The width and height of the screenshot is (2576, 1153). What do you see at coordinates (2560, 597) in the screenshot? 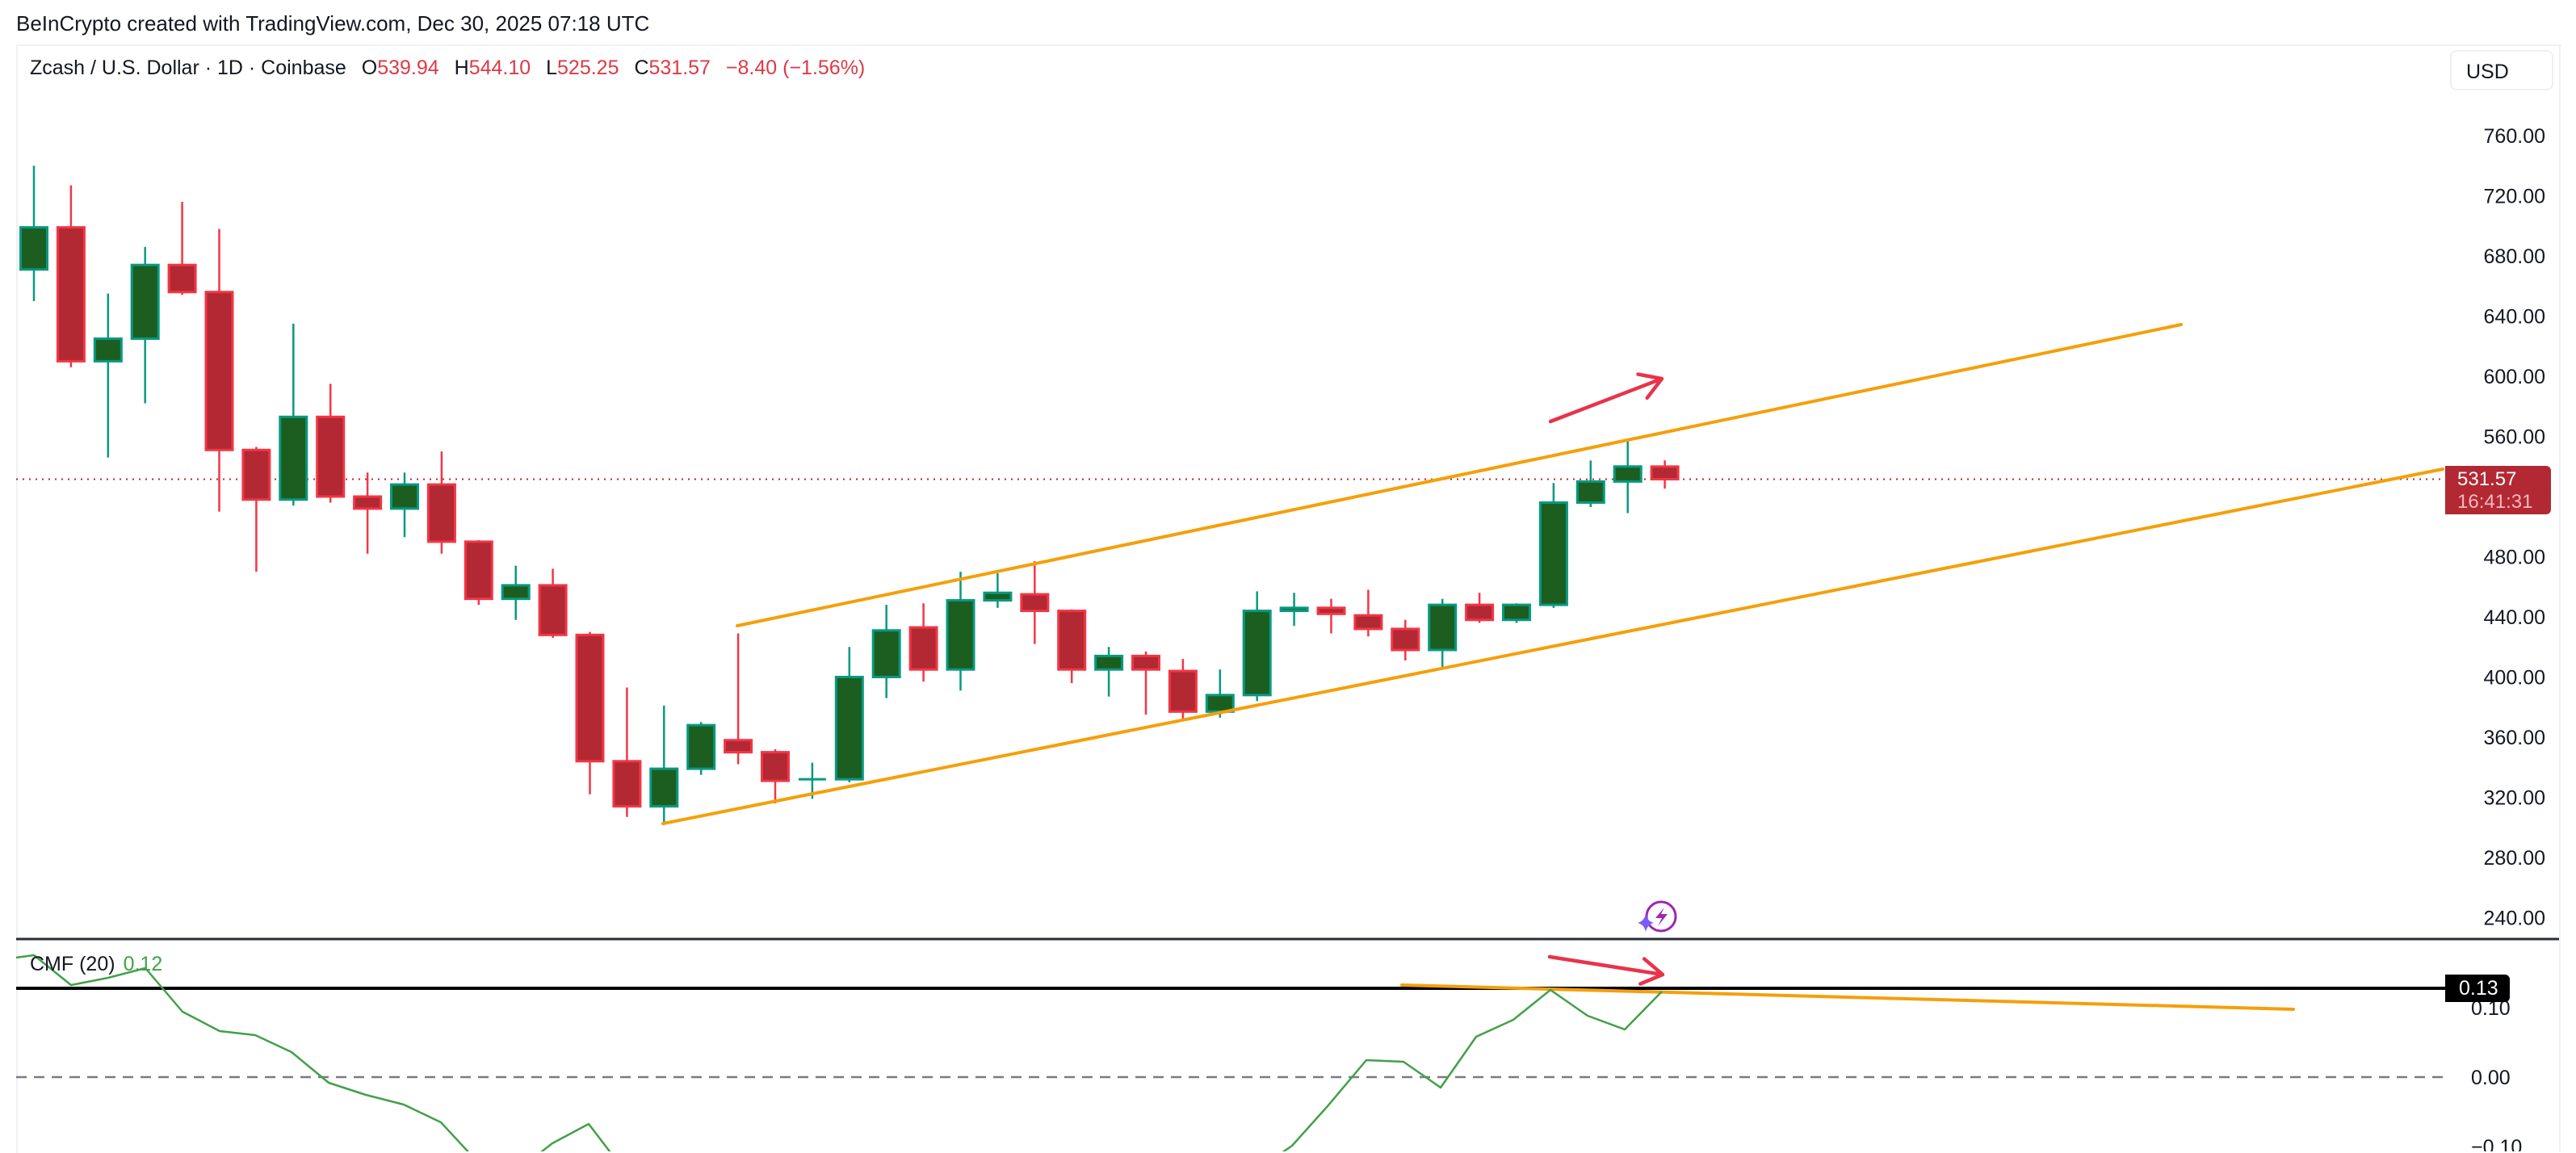
I see `price-axis-border` at bounding box center [2560, 597].